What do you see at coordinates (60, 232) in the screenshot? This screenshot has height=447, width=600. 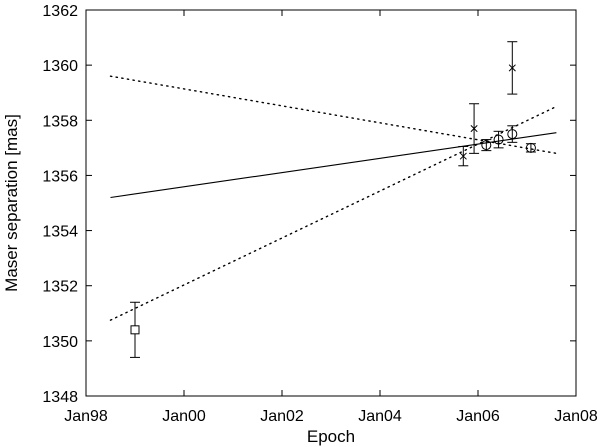 I see `y-tick-label: 1354` at bounding box center [60, 232].